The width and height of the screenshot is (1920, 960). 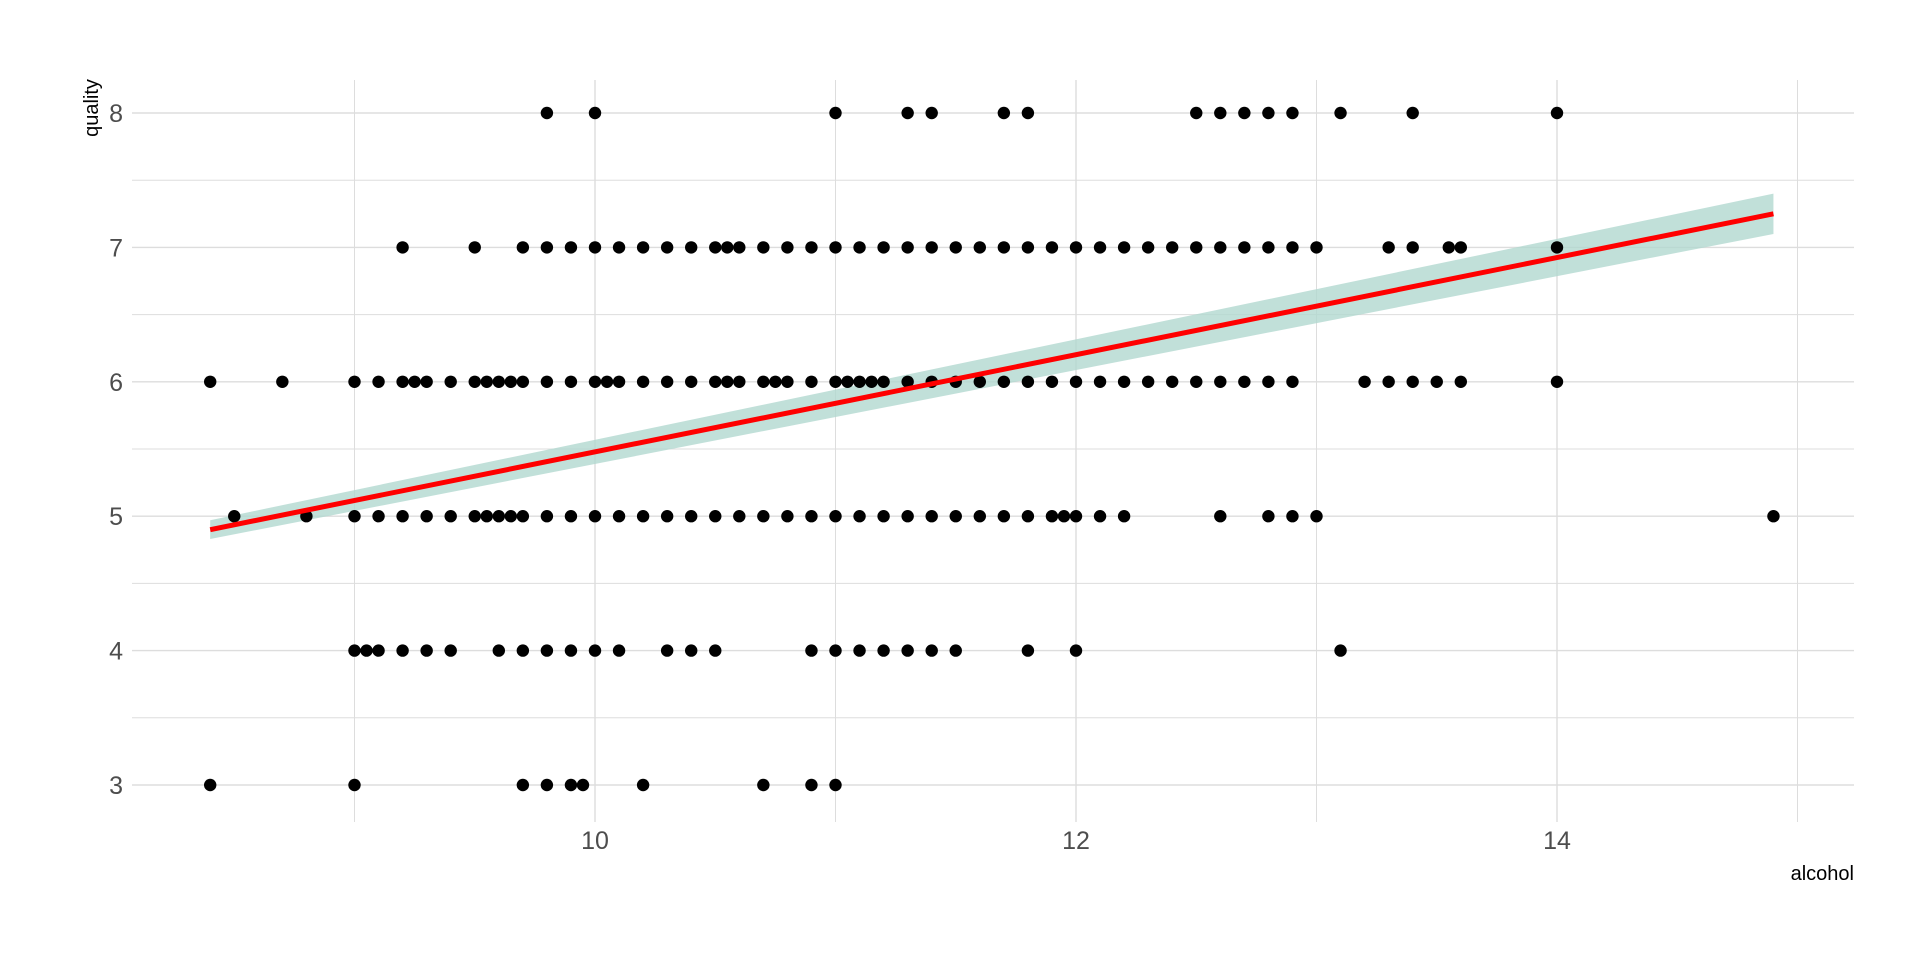 I want to click on x-tick-label: 12, so click(x=1076, y=841).